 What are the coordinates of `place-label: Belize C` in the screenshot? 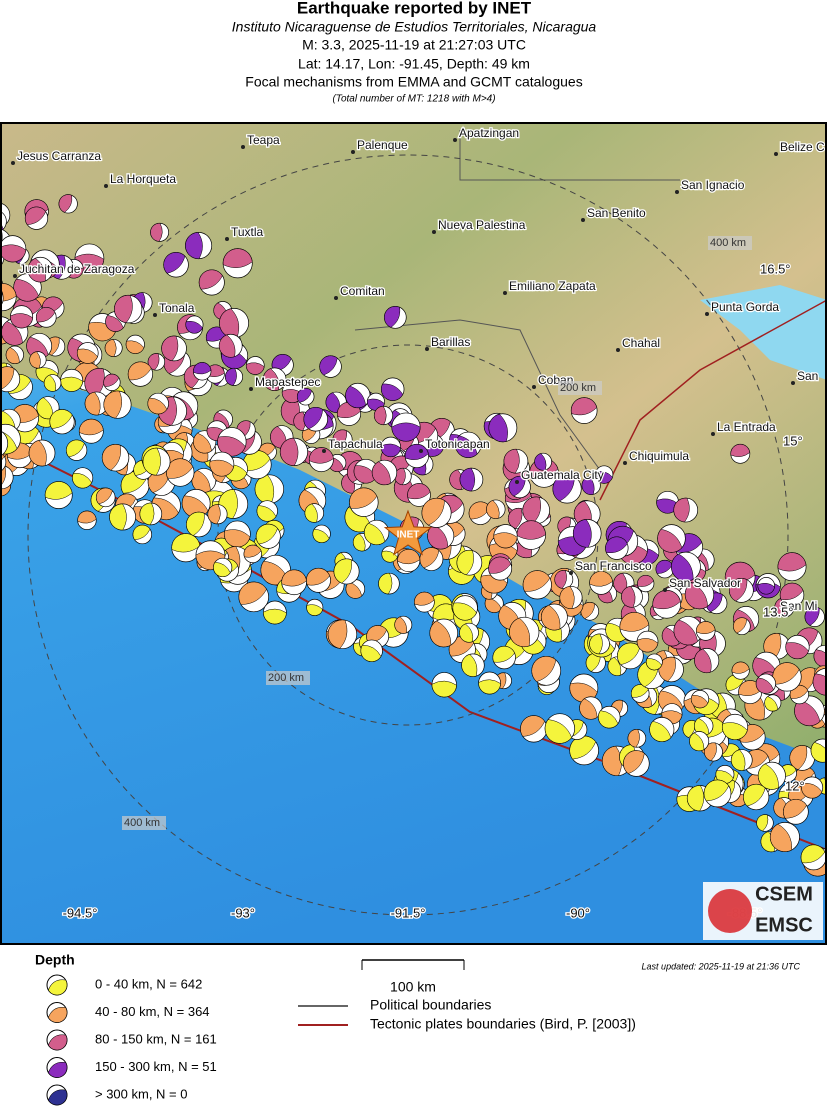 It's located at (802, 147).